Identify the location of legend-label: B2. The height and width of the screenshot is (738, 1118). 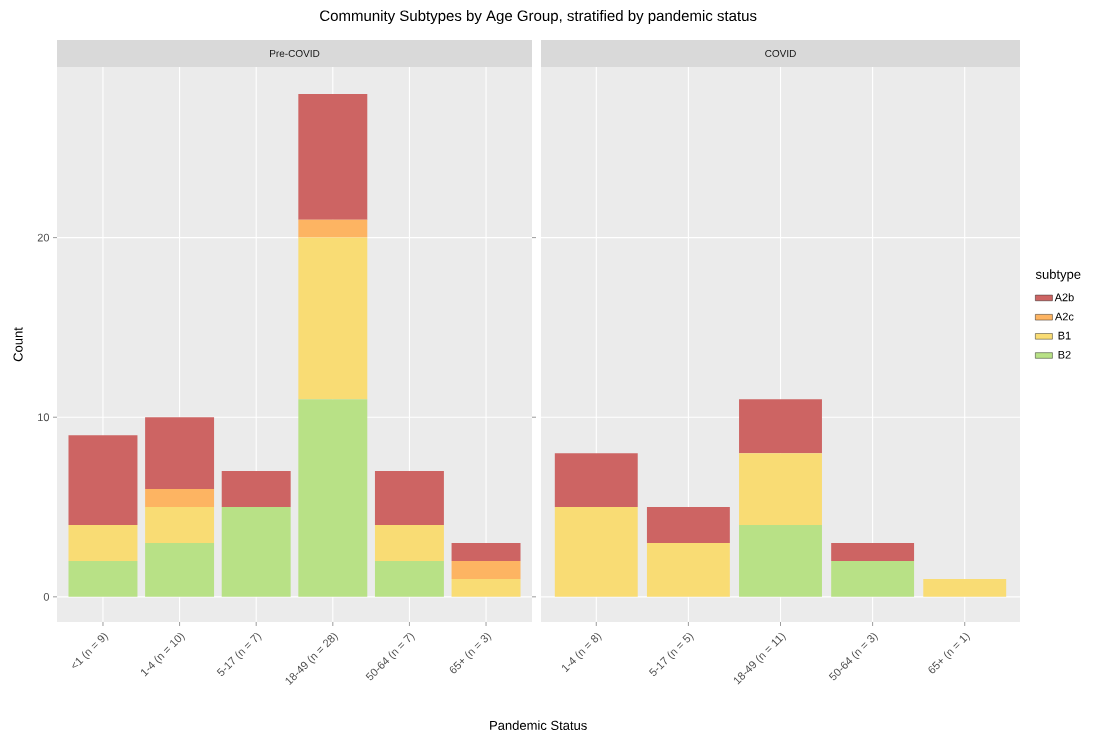
(1064, 354).